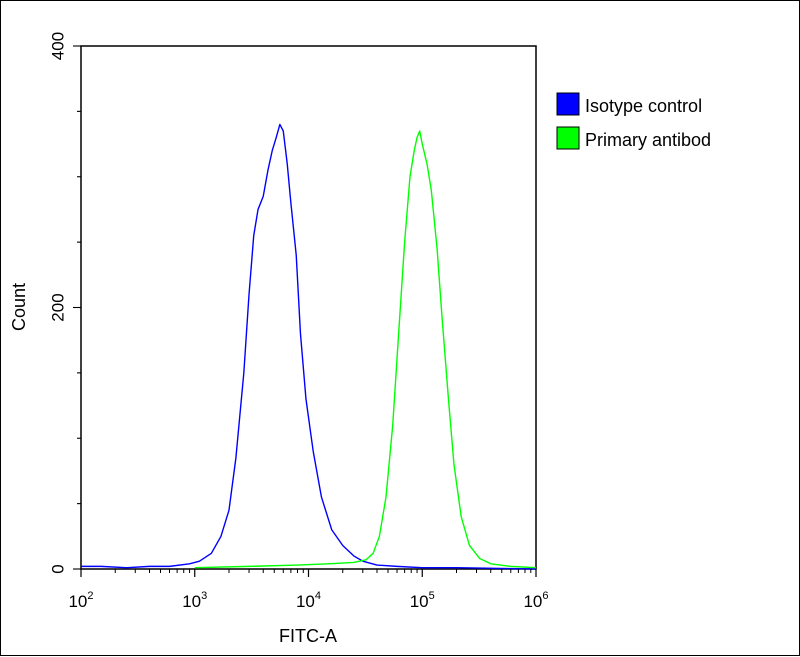 The height and width of the screenshot is (657, 800). I want to click on legend-label-primary-antibody: Primary antibod, so click(648, 140).